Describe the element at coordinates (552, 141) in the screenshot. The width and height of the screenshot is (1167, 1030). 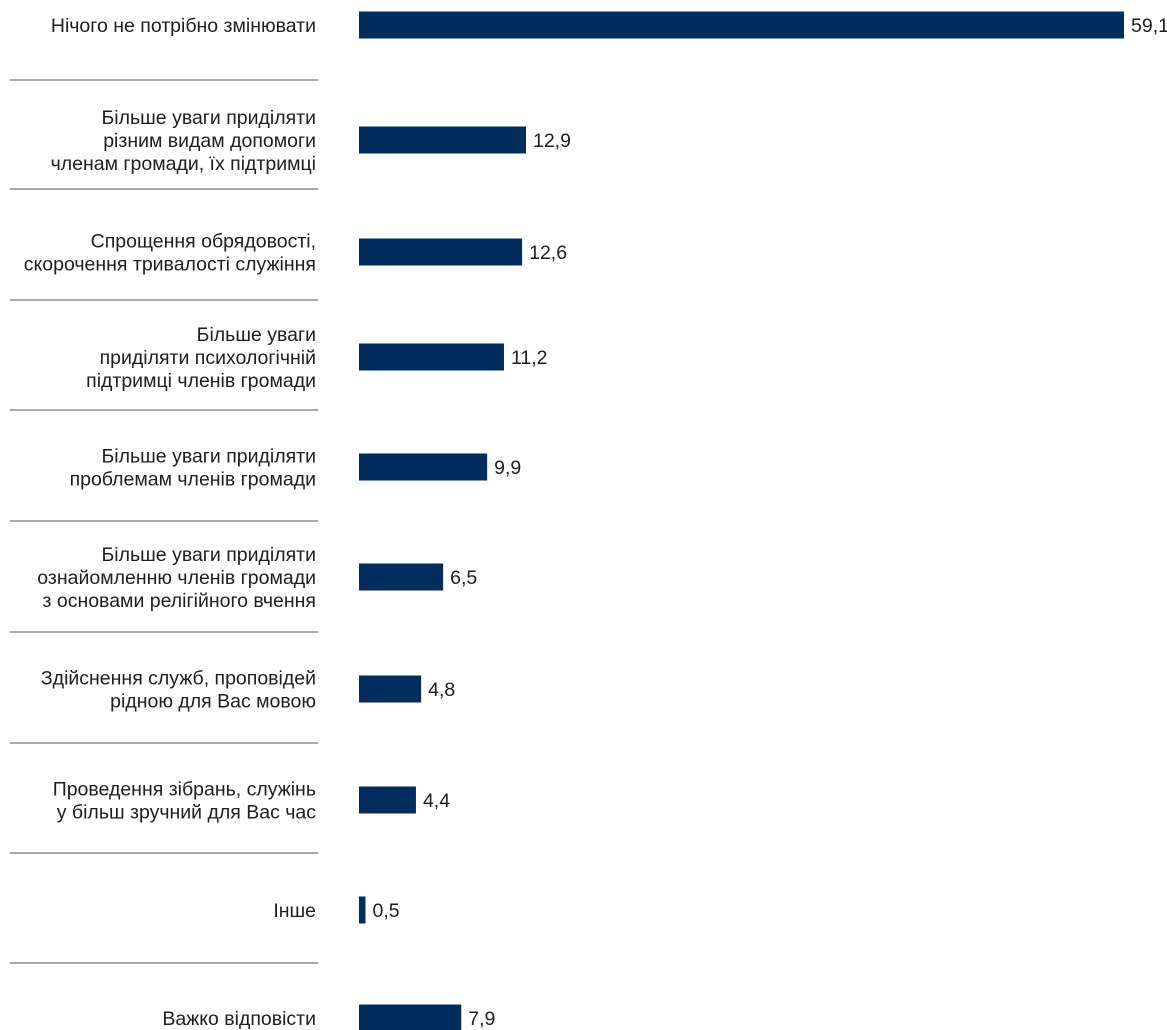
I see `value-label: 12,9` at that location.